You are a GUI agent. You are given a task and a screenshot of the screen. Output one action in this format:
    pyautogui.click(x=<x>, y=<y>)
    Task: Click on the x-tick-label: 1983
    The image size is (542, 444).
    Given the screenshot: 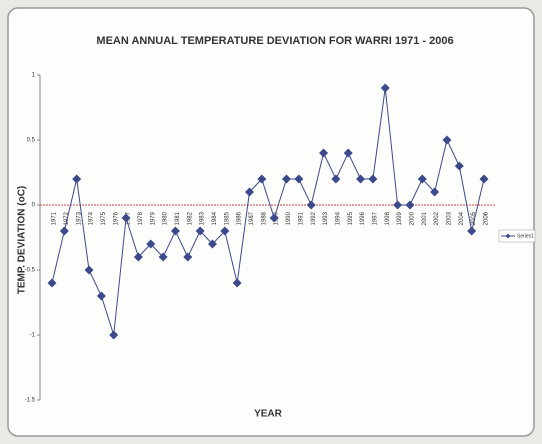 What is the action you would take?
    pyautogui.click(x=203, y=218)
    